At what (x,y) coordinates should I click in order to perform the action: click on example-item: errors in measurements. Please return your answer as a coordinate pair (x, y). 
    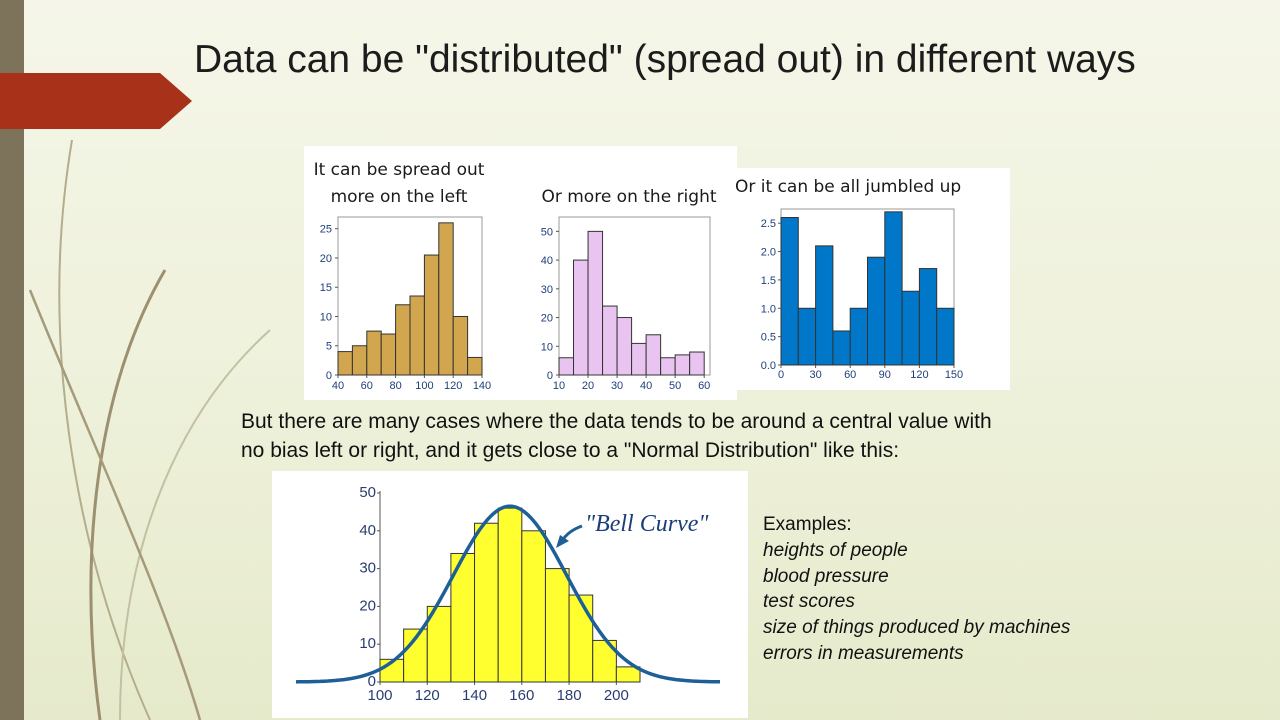
    Looking at the image, I should click on (863, 653).